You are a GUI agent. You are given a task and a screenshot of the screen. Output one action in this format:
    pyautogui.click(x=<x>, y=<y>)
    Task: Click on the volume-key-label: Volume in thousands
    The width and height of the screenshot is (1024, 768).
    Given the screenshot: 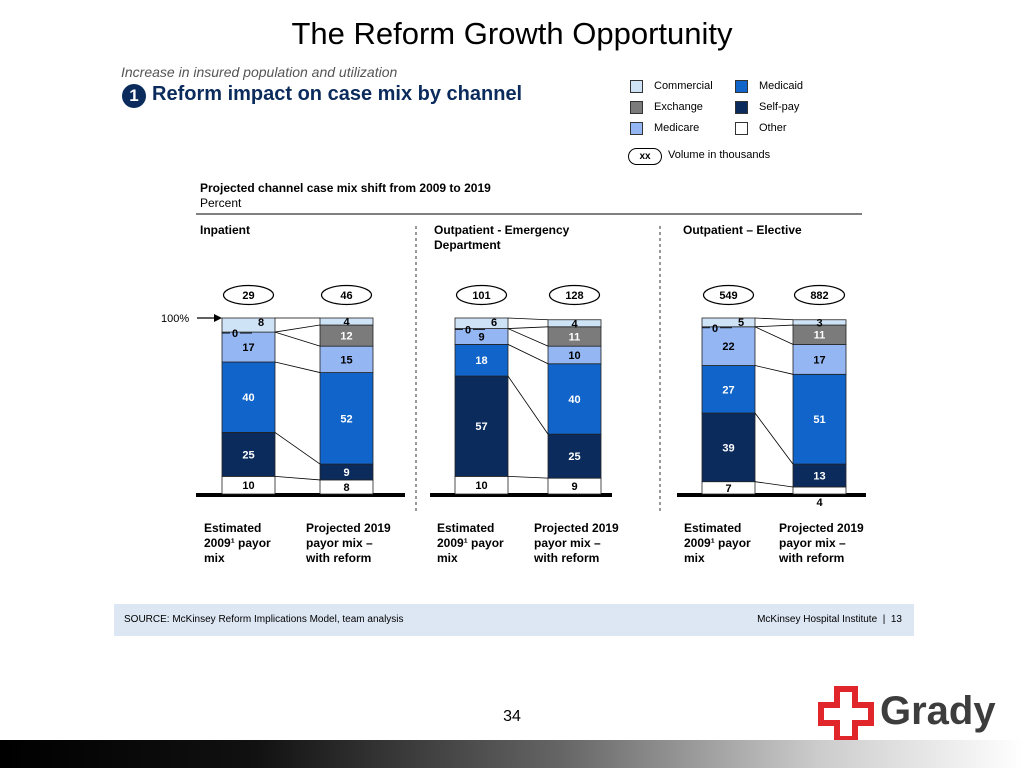 What is the action you would take?
    pyautogui.click(x=719, y=155)
    